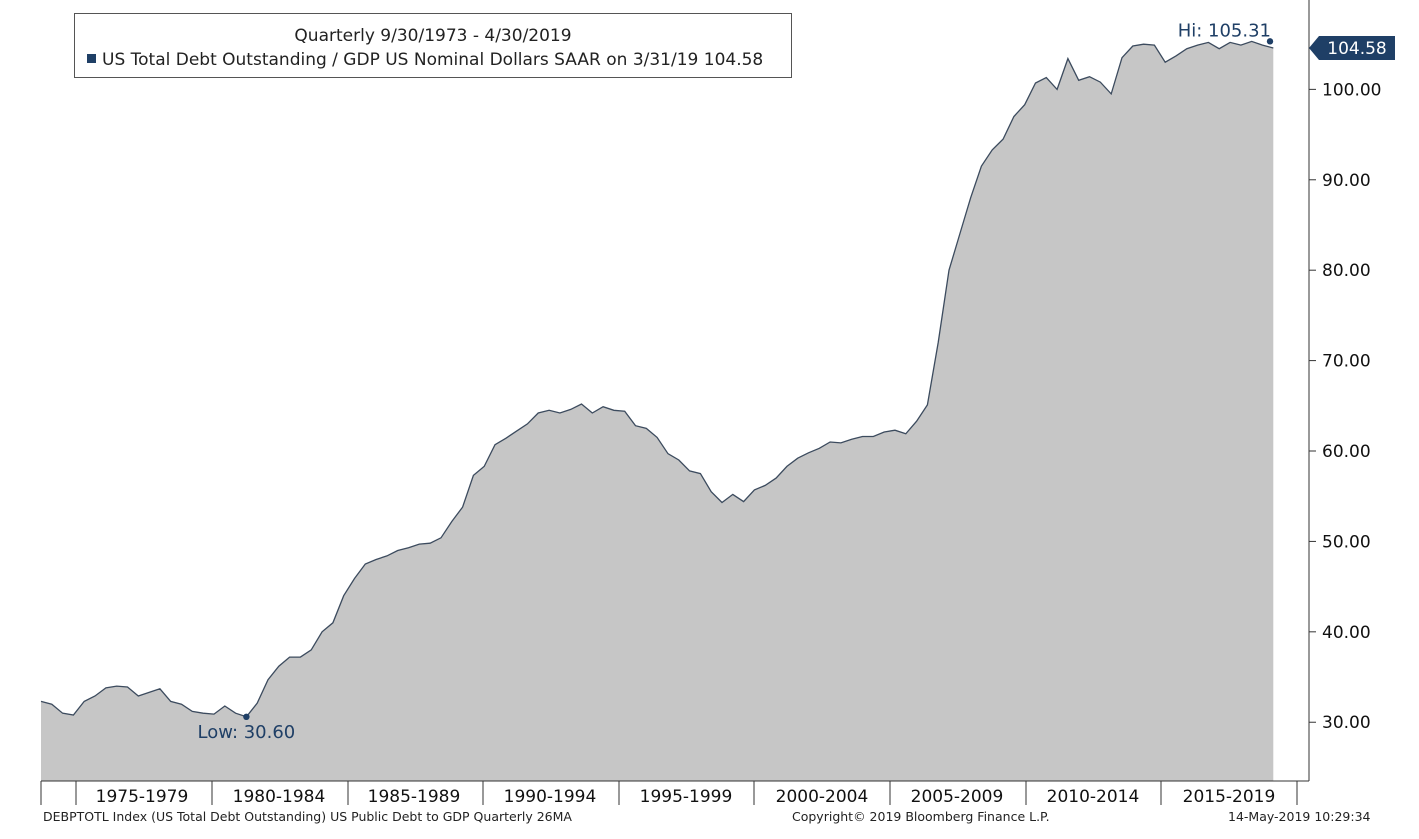 The image size is (1419, 839). Describe the element at coordinates (279, 797) in the screenshot. I see `x-period-label: 1980-1984` at that location.